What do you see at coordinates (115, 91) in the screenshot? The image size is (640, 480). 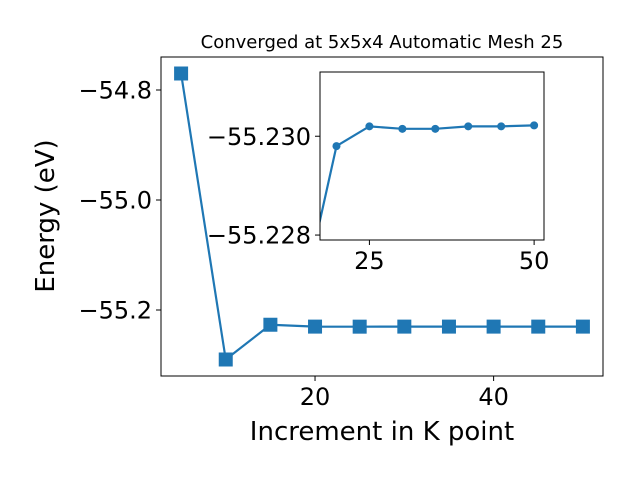 I see `main-y-tick-label: −54.8` at bounding box center [115, 91].